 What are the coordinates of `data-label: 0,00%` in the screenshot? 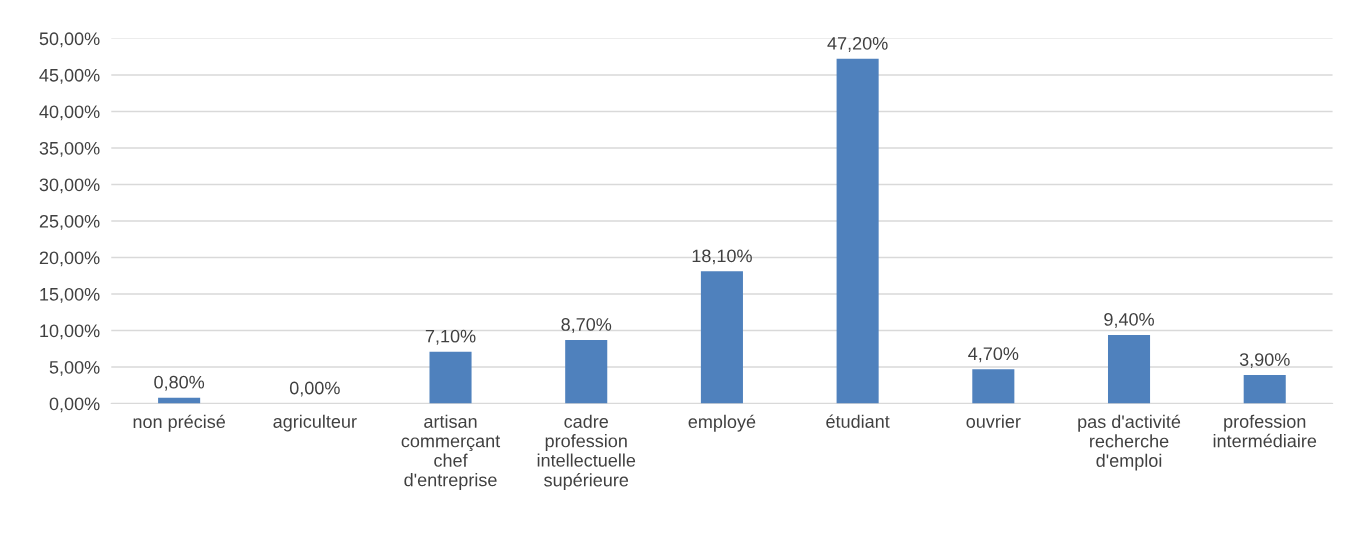 It's located at (314, 389).